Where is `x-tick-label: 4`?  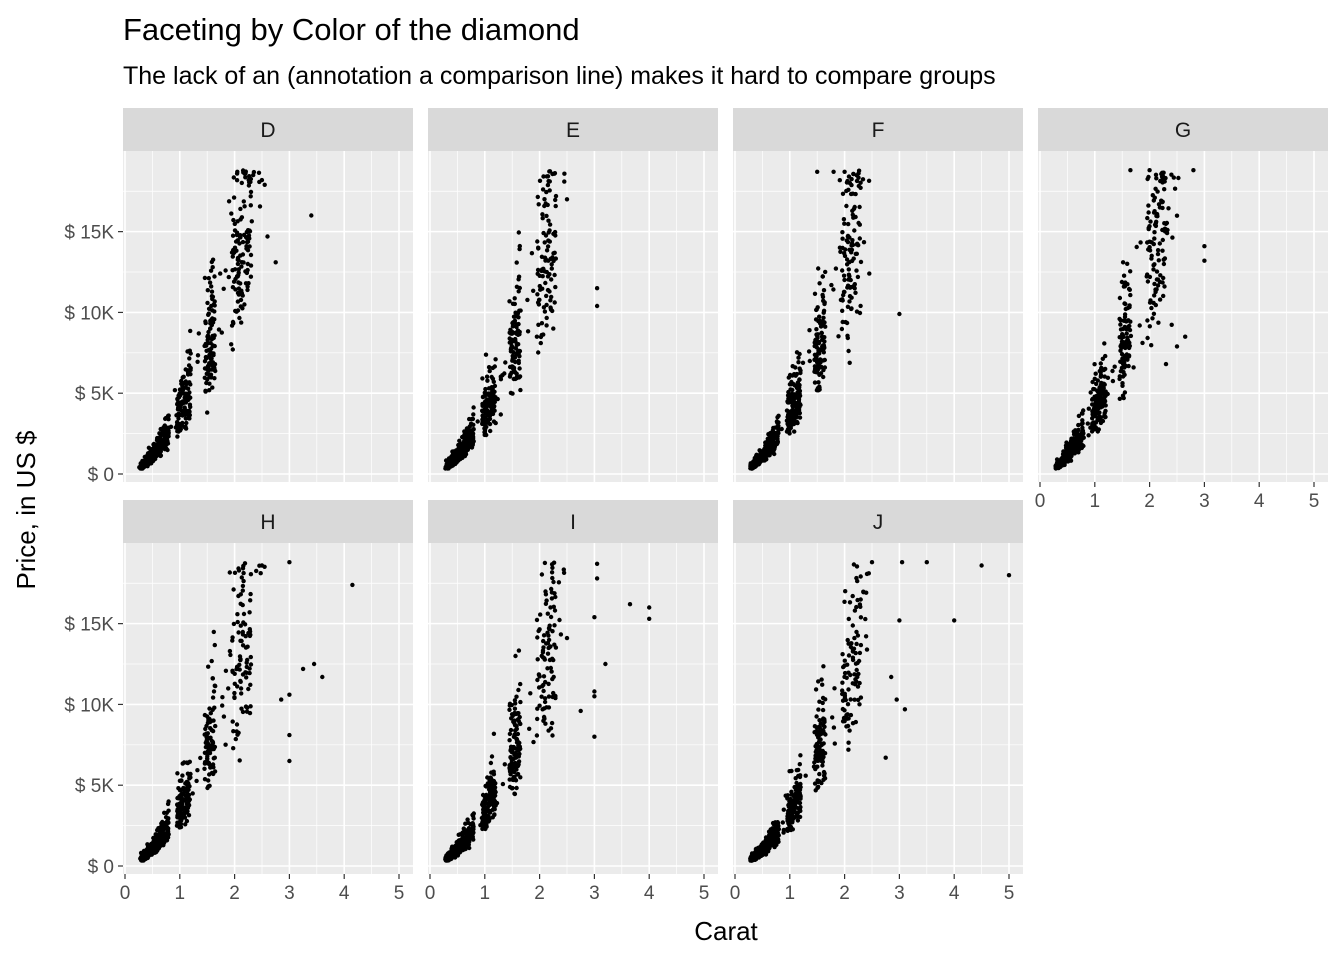 x-tick-label: 4 is located at coordinates (344, 893).